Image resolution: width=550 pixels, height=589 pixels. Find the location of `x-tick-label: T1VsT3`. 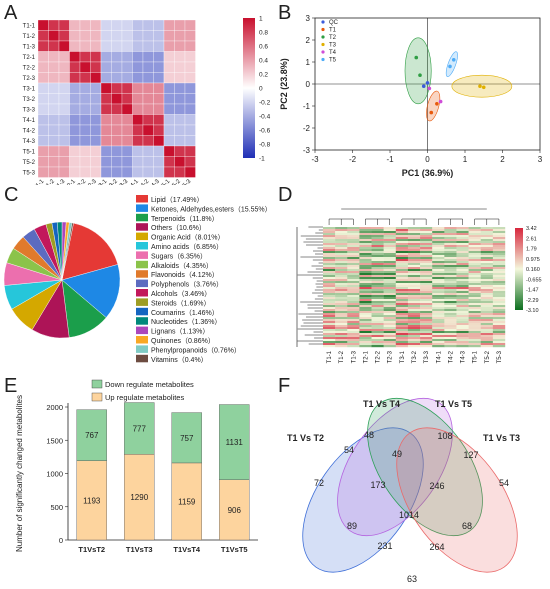

x-tick-label: T1VsT3 is located at coordinates (139, 549).